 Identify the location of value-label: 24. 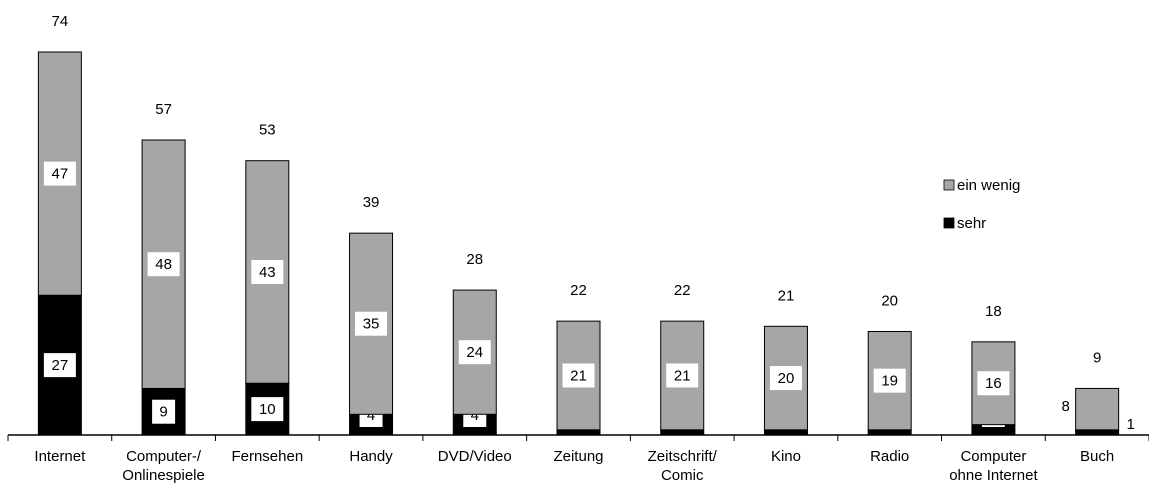
(474, 352).